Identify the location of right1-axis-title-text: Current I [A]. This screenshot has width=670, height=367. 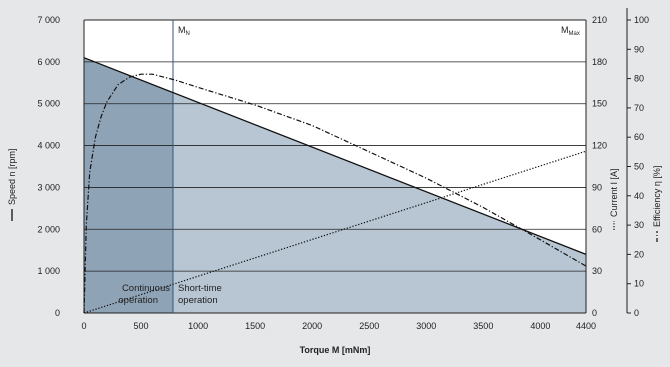
(614, 192).